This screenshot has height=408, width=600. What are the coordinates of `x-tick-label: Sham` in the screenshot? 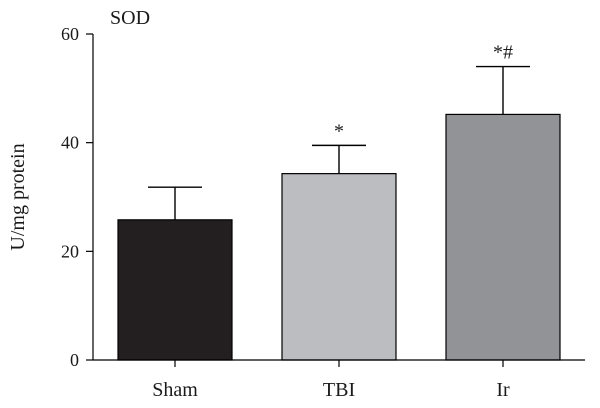 It's located at (175, 390).